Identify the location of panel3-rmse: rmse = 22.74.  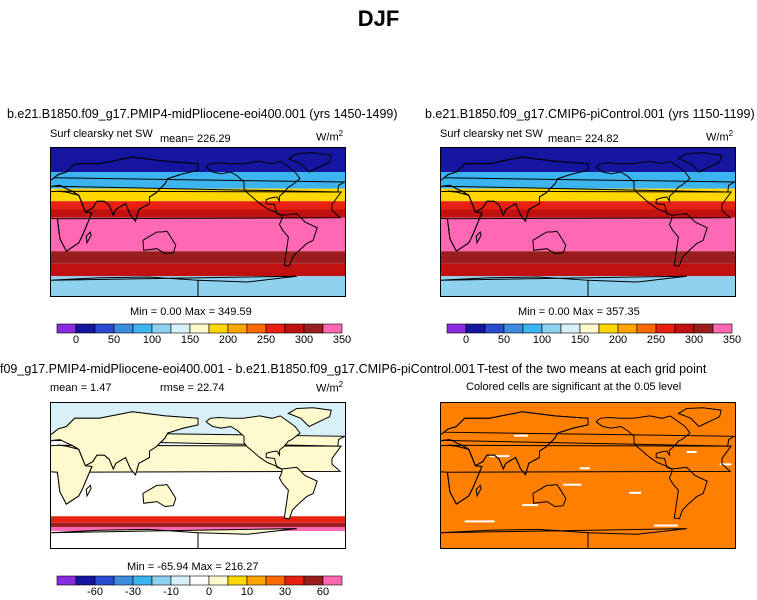
(192, 388).